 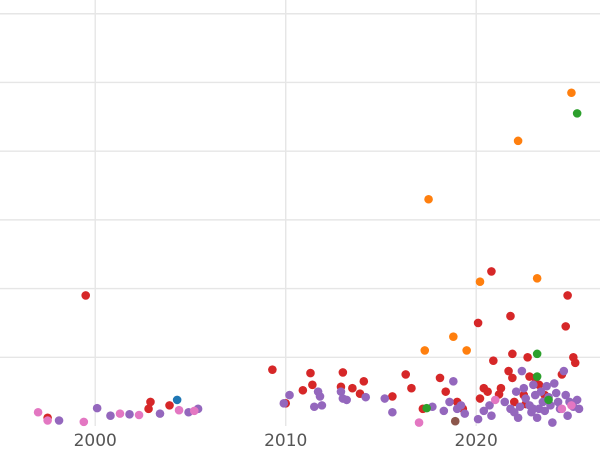 I want to click on x-axis-ticks: 2000 2010 2020, so click(x=286, y=440).